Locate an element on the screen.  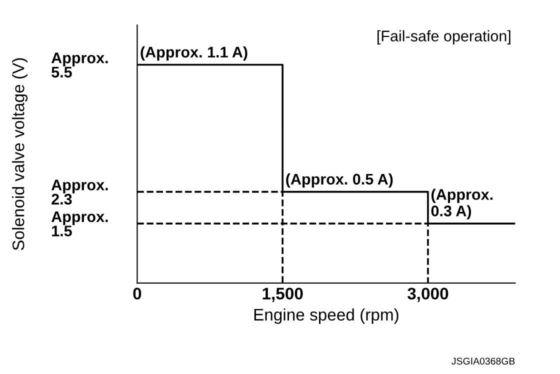
x-tick-label: 1,500 is located at coordinates (282, 295).